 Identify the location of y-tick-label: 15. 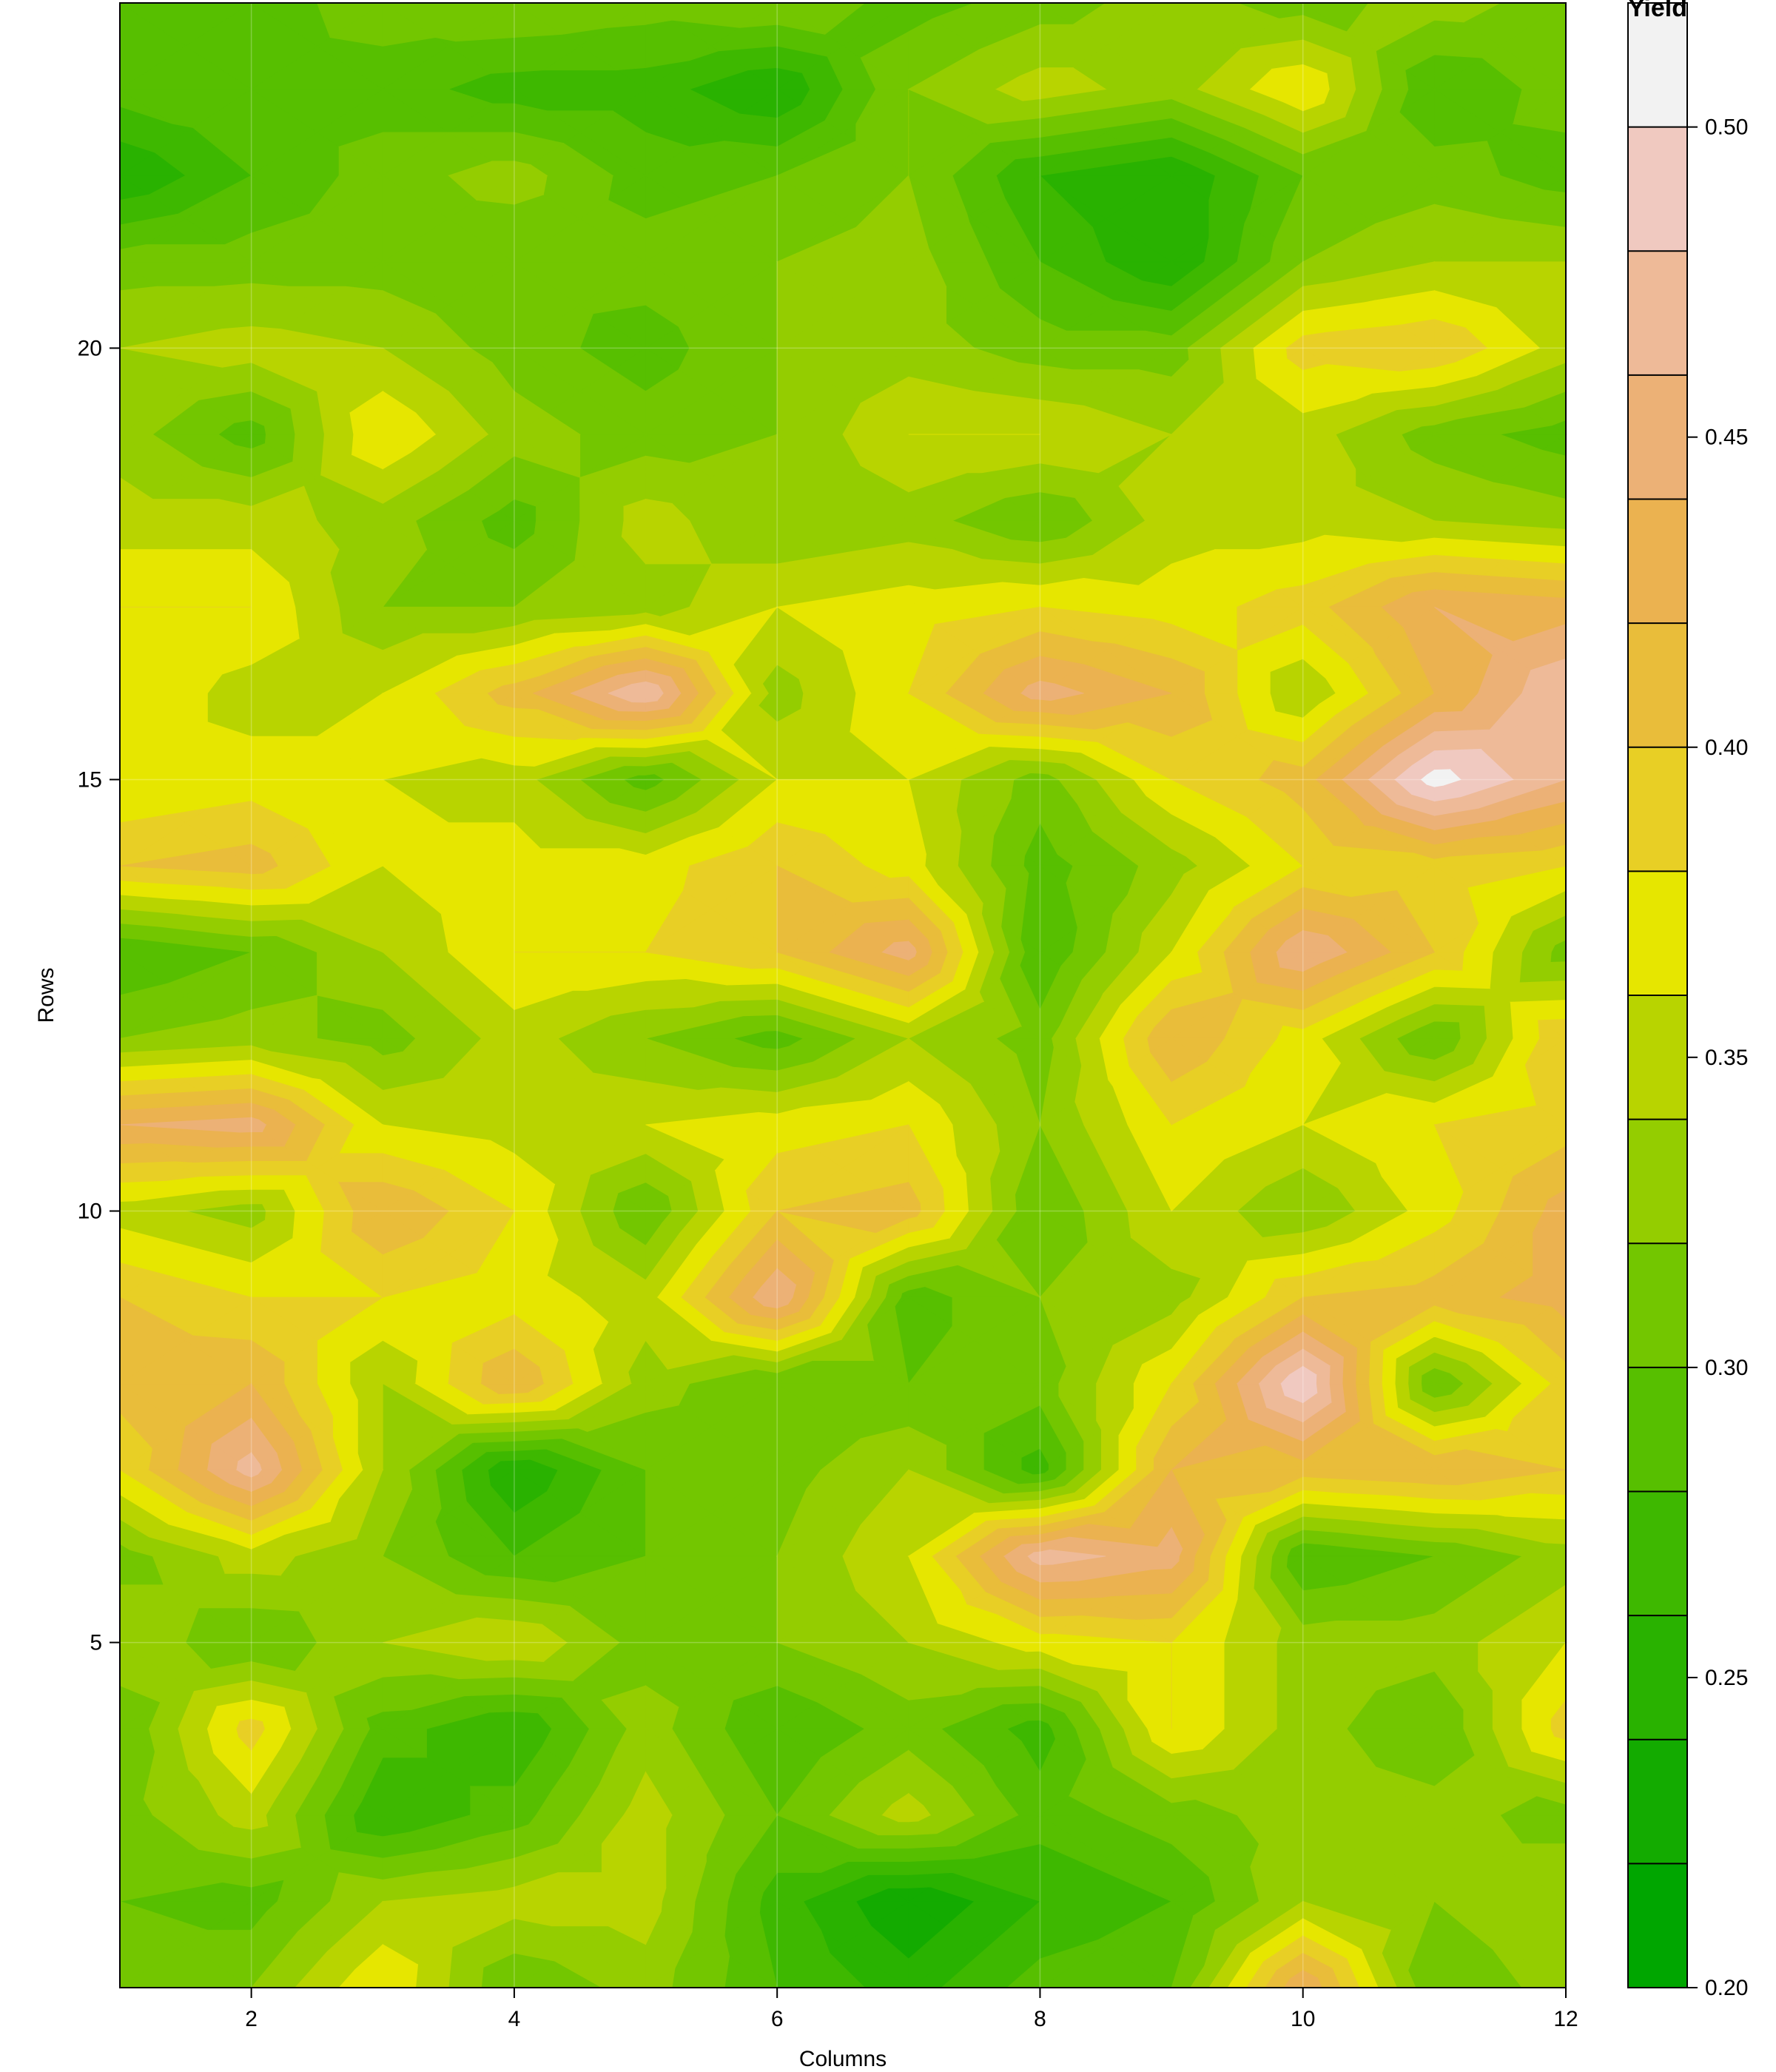
(90, 779).